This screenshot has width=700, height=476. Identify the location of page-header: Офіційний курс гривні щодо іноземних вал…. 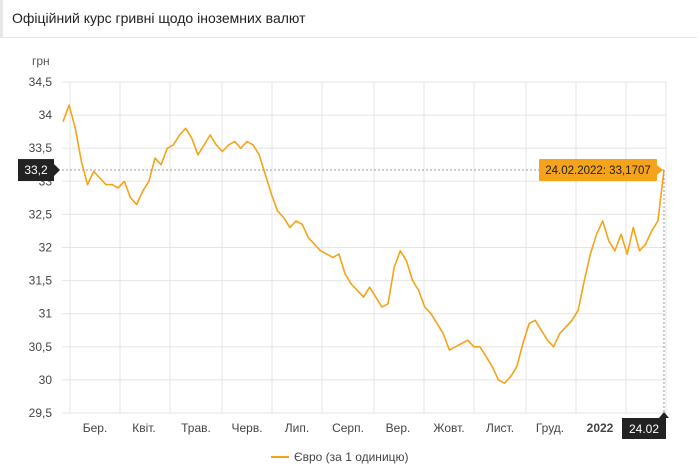
(348, 19).